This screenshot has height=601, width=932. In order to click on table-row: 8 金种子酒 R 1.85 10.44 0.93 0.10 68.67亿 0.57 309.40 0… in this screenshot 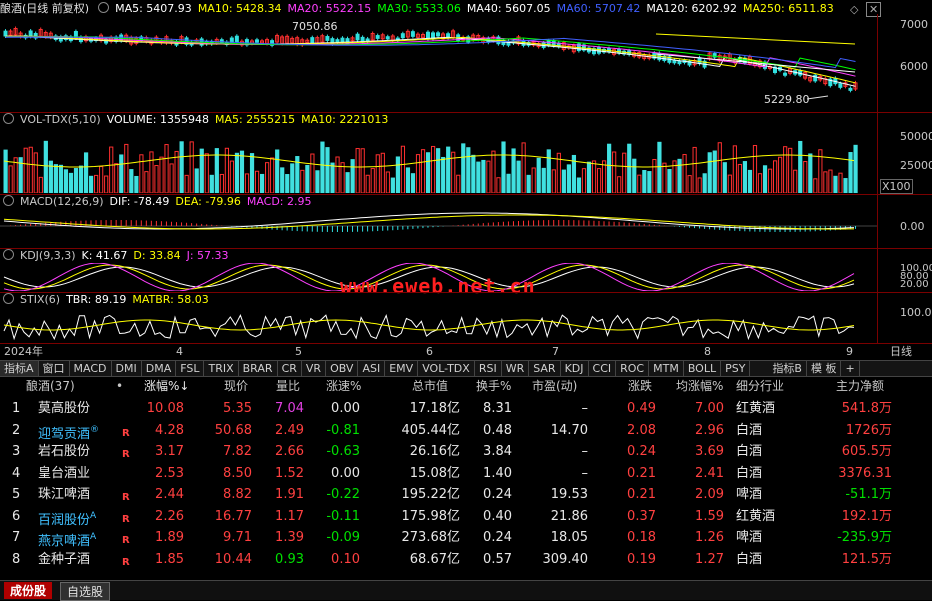, I will do `click(466, 560)`.